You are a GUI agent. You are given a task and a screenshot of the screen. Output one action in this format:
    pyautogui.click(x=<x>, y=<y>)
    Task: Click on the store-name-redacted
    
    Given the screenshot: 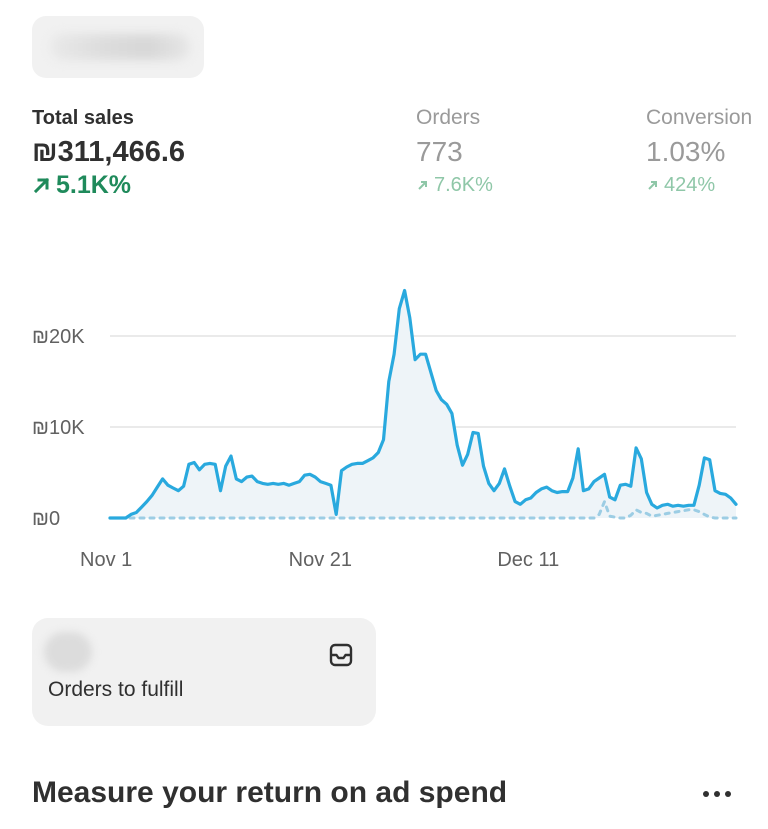 What is the action you would take?
    pyautogui.click(x=120, y=47)
    